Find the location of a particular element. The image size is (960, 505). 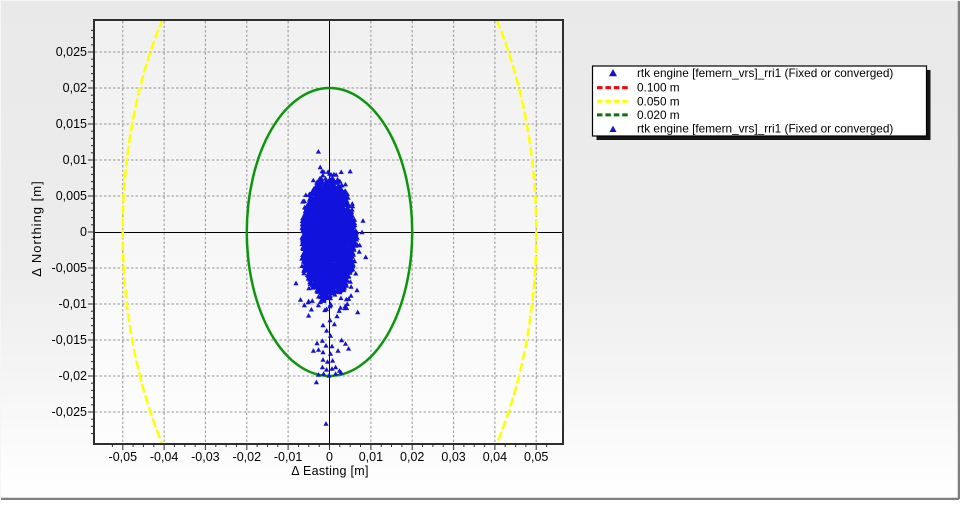

svg-text: -0,005 is located at coordinates (69, 268).